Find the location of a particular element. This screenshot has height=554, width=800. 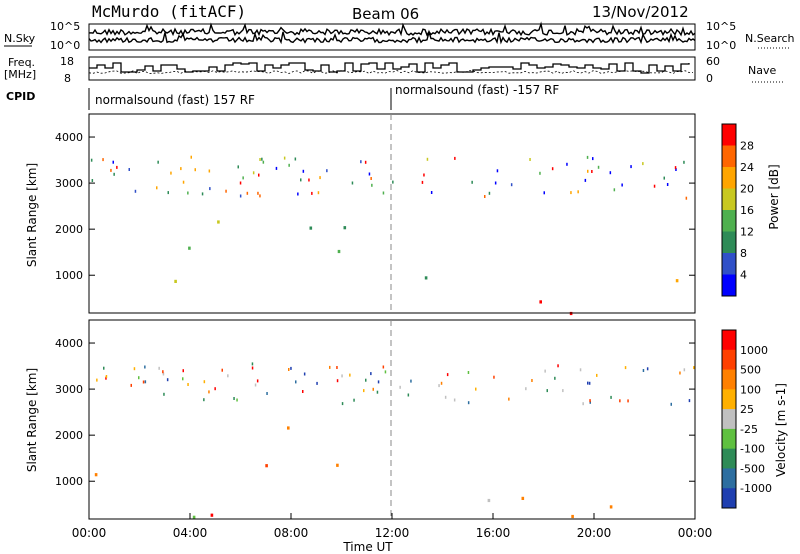

cbar-tick-5: 8 is located at coordinates (743, 253).